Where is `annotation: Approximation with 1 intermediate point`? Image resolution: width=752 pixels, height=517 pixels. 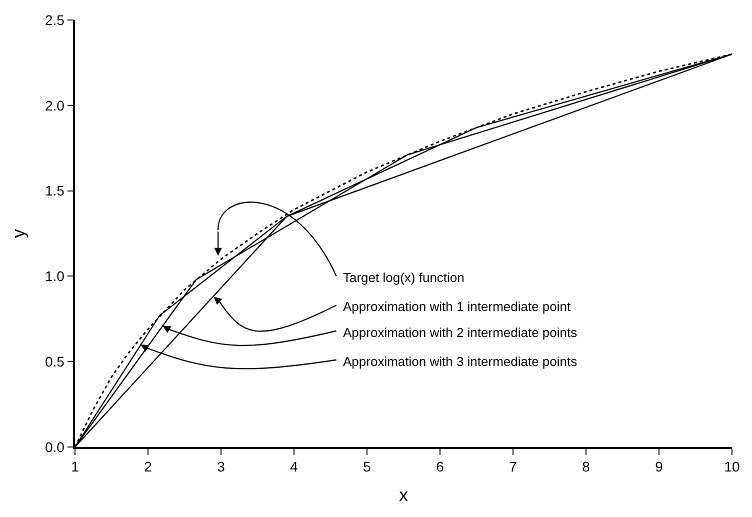 annotation: Approximation with 1 intermediate point is located at coordinates (457, 306).